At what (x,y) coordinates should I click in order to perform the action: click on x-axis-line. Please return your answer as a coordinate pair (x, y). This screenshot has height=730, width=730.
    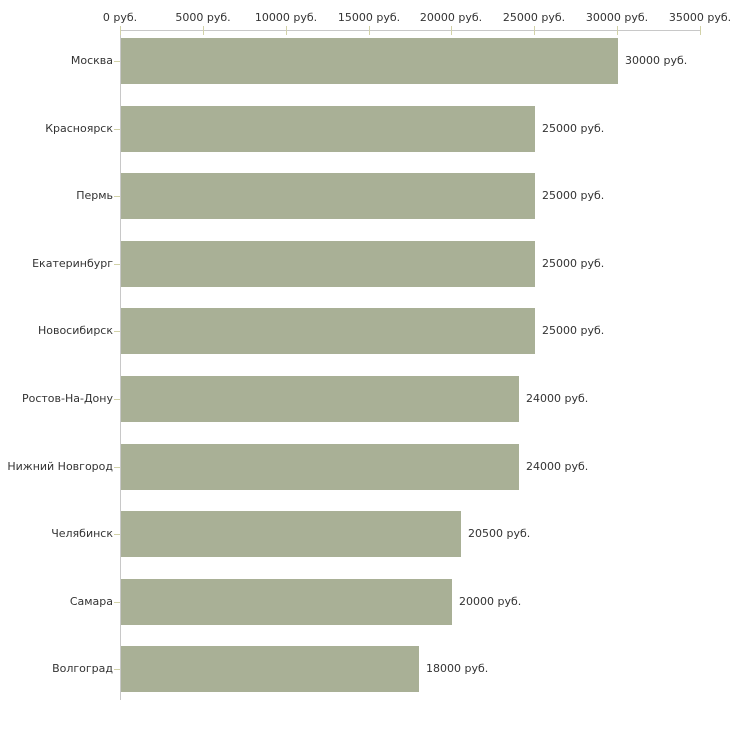
    Looking at the image, I should click on (410, 30).